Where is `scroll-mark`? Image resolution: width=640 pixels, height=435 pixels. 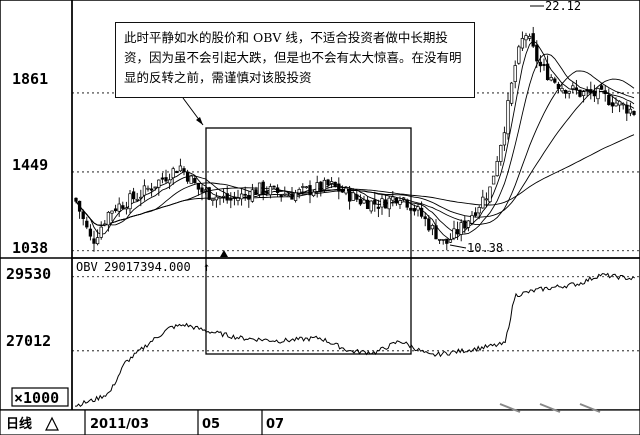 scroll-mark is located at coordinates (510, 408).